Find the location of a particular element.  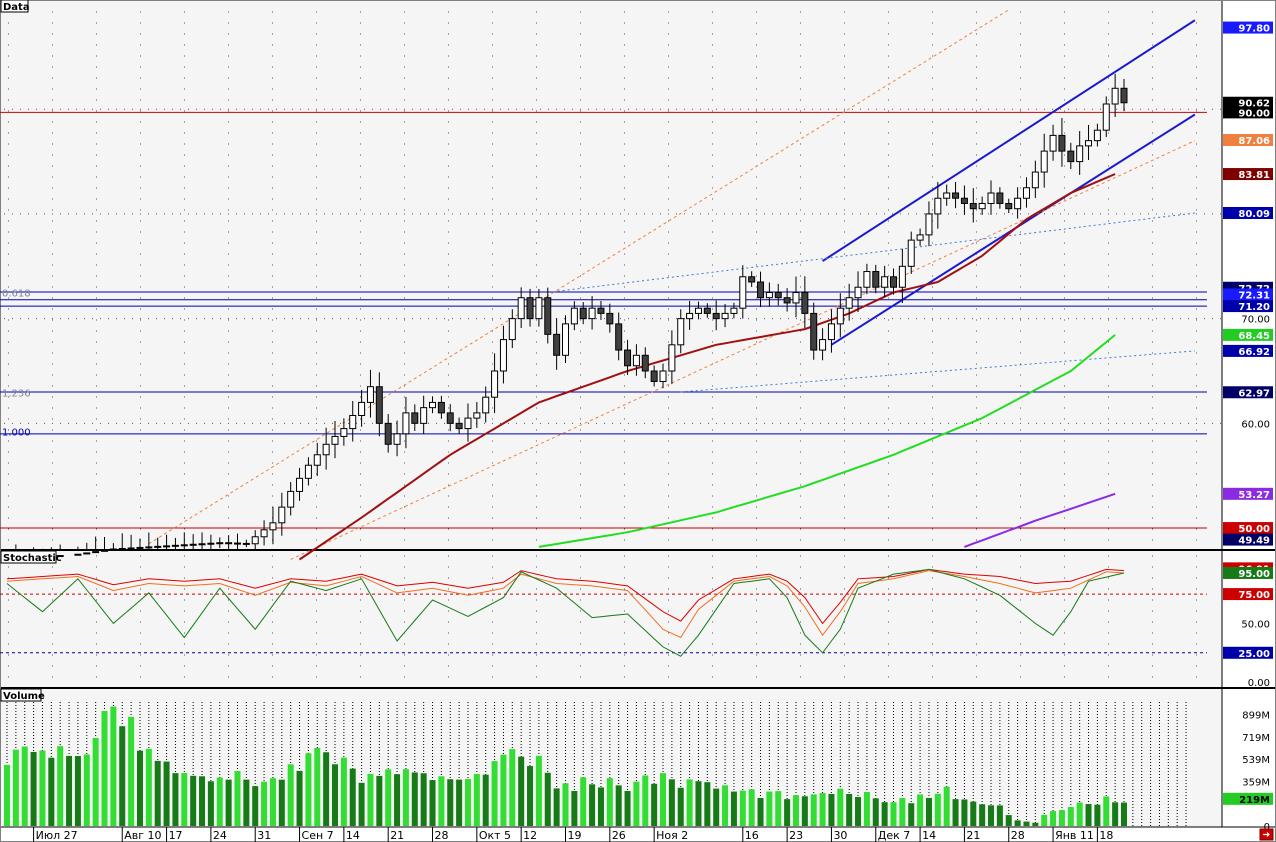

price-axis-tick: 60.00 is located at coordinates (1255, 424).